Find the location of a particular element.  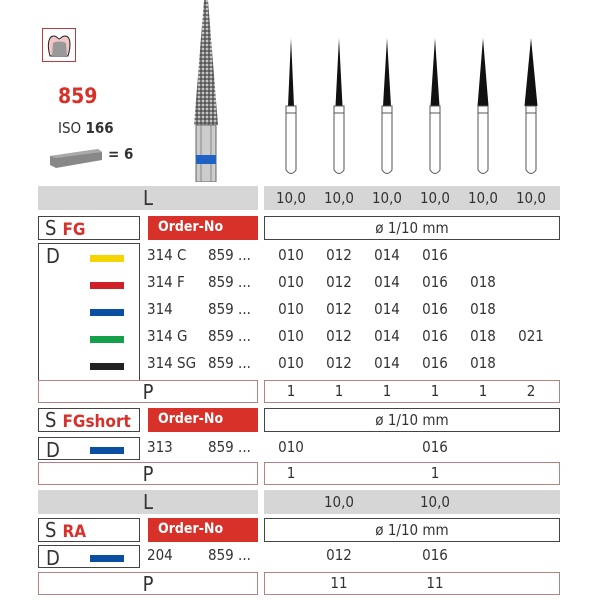

iso-text: ISO is located at coordinates (70, 128).